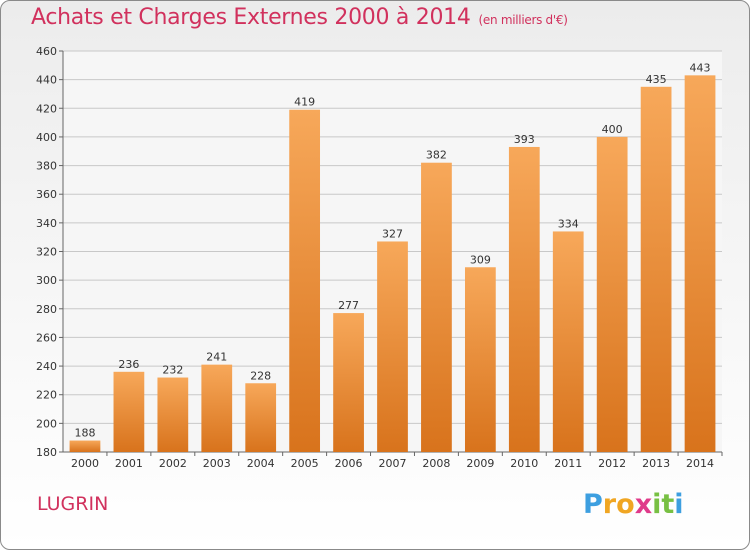 The width and height of the screenshot is (750, 550). I want to click on logo-letter: x, so click(643, 504).